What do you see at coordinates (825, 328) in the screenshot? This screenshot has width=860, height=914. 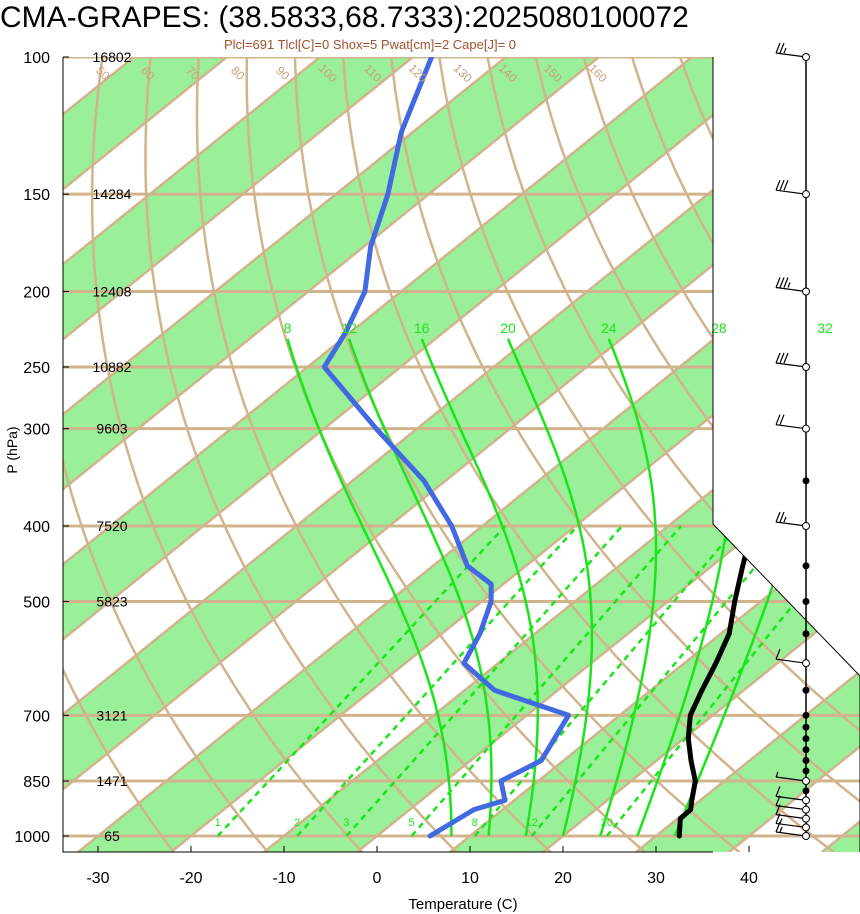 I see `moist-adiabat-label: 32` at bounding box center [825, 328].